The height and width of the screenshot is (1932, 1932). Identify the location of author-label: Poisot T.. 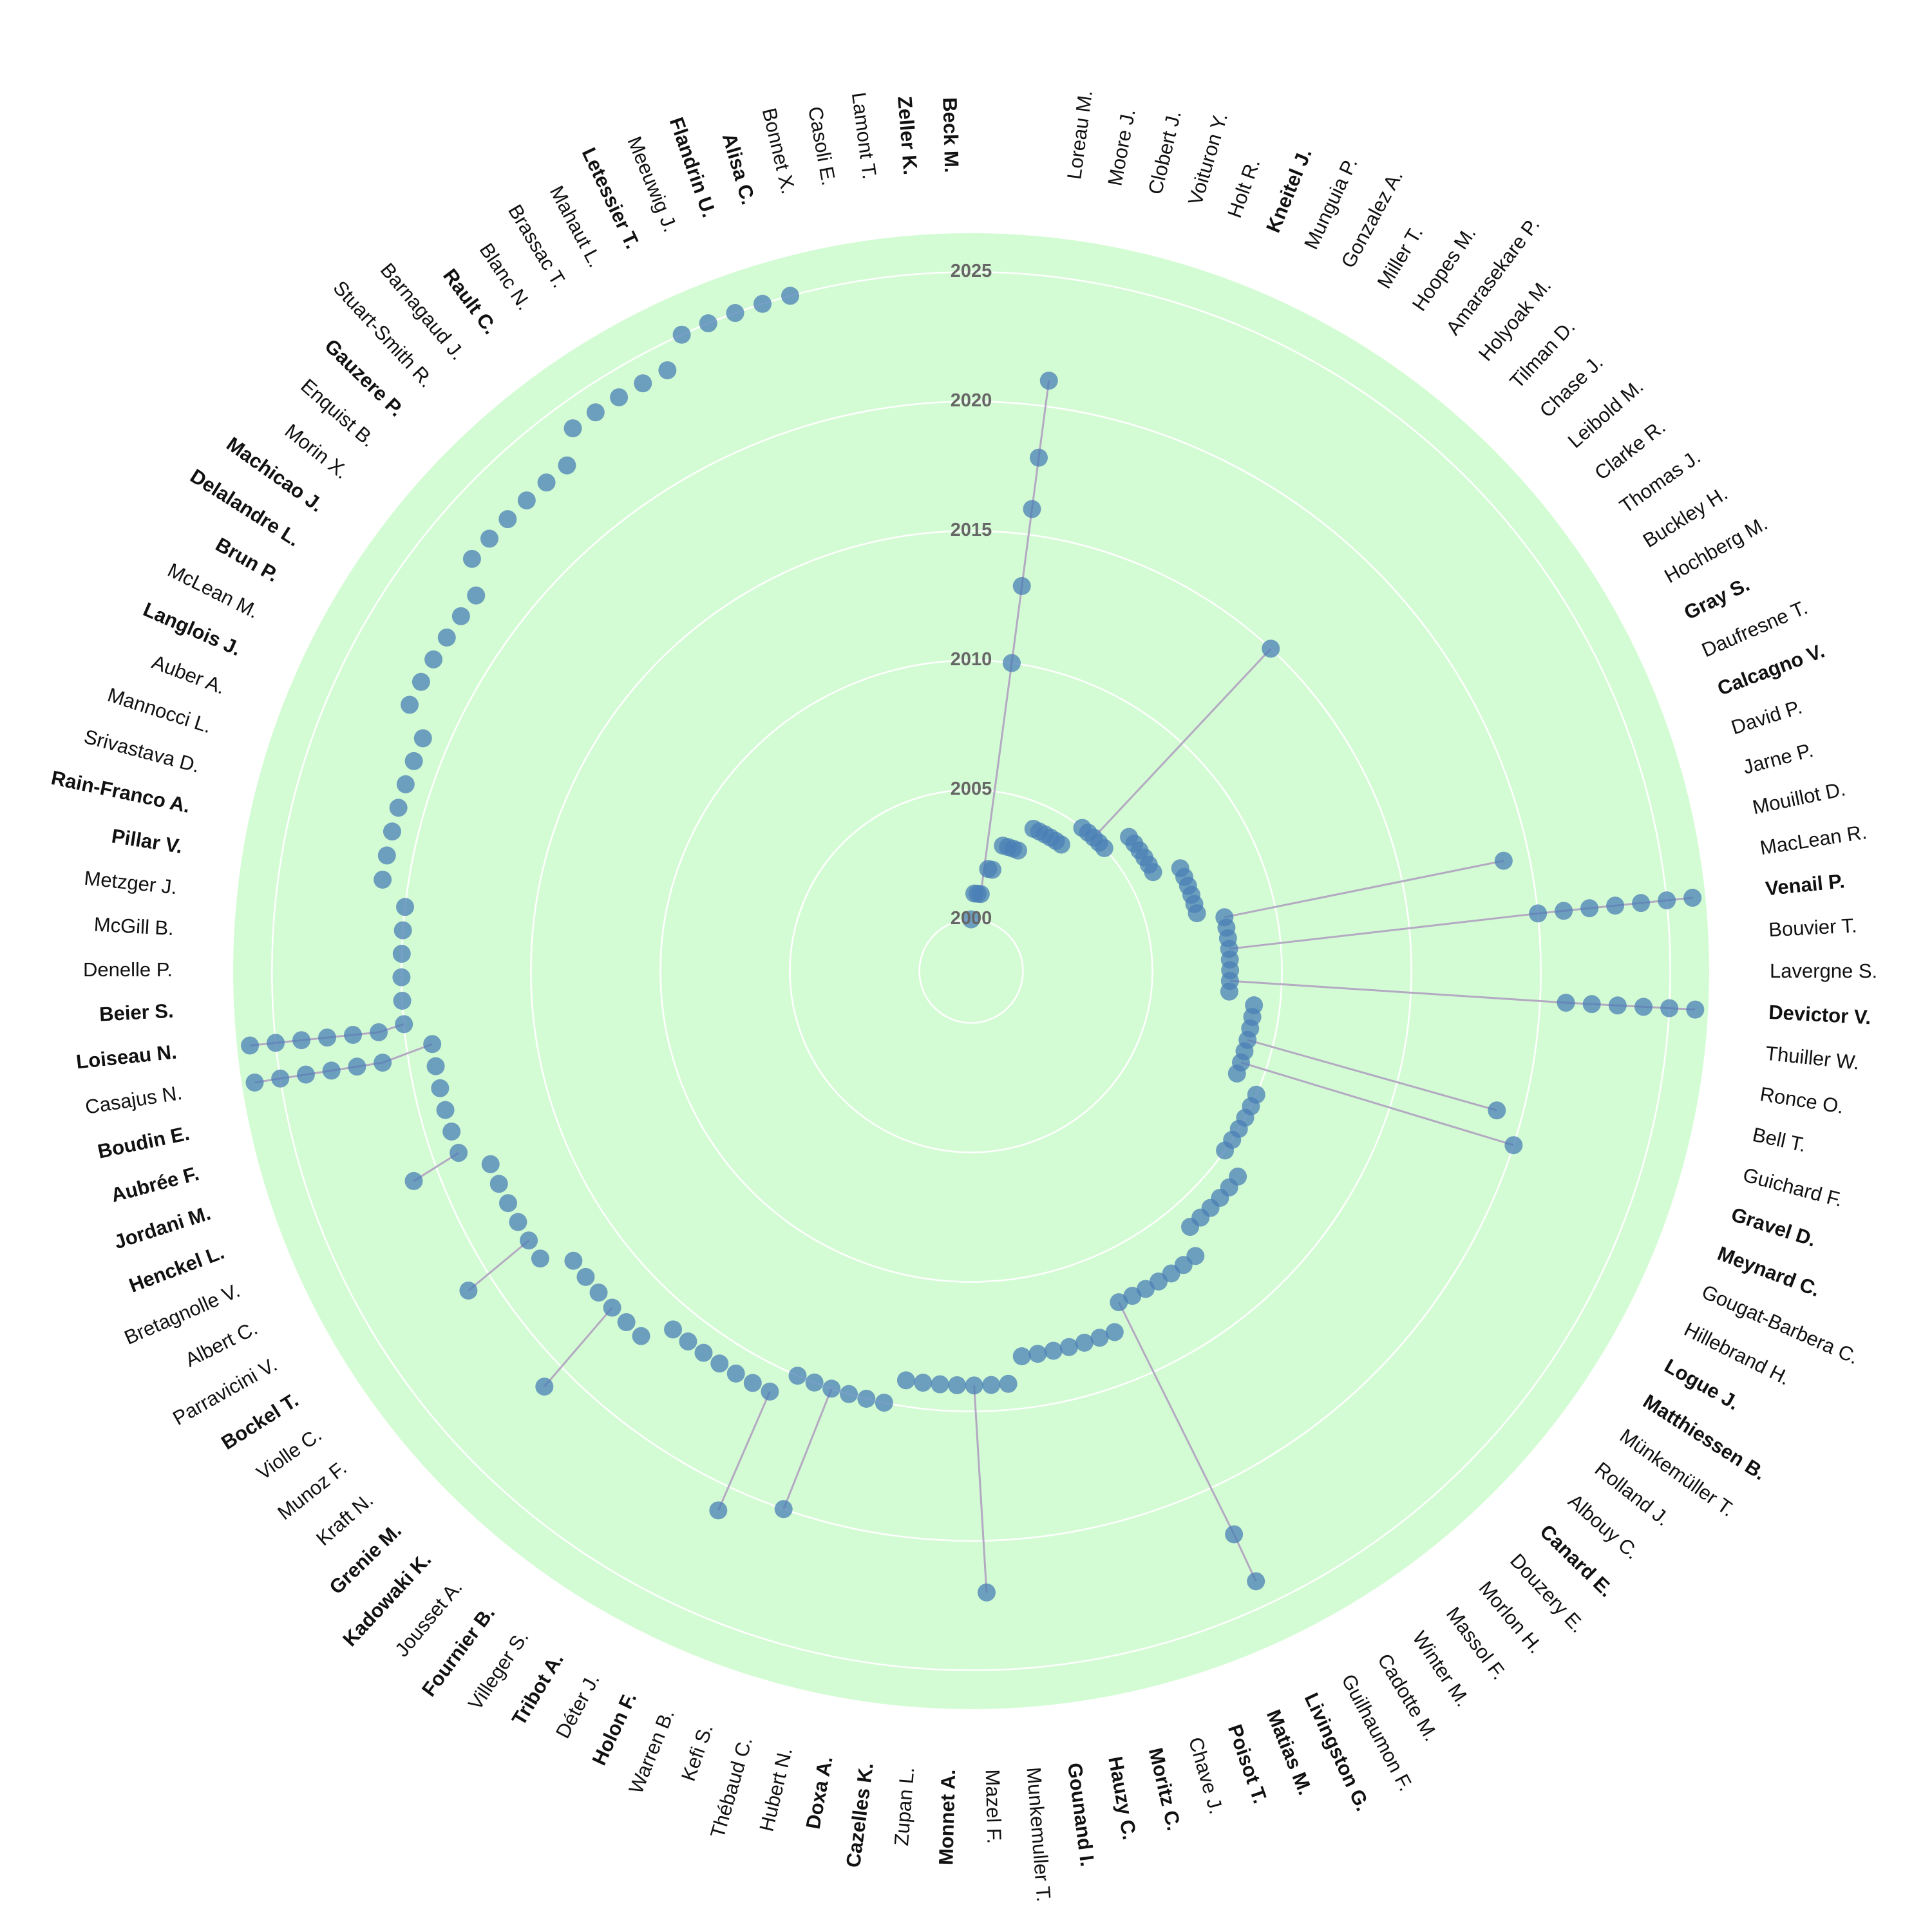
(1248, 1764).